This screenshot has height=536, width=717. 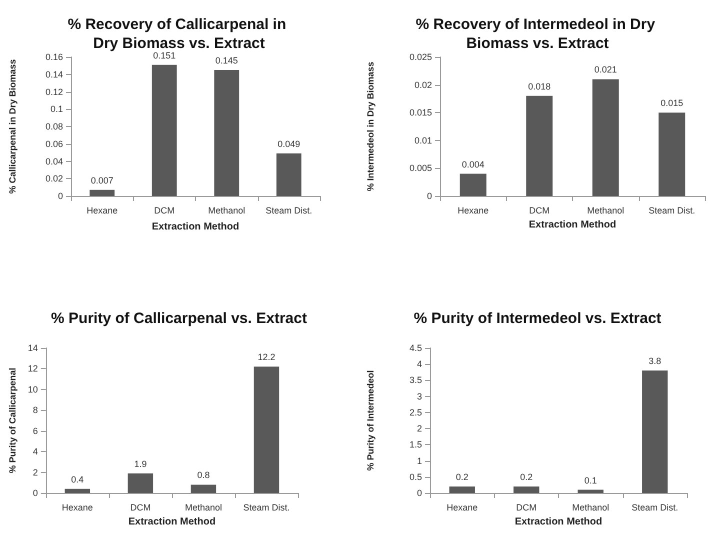 I want to click on y-axis-title: % Callicarpenal in Dry Biomass, so click(x=13, y=126).